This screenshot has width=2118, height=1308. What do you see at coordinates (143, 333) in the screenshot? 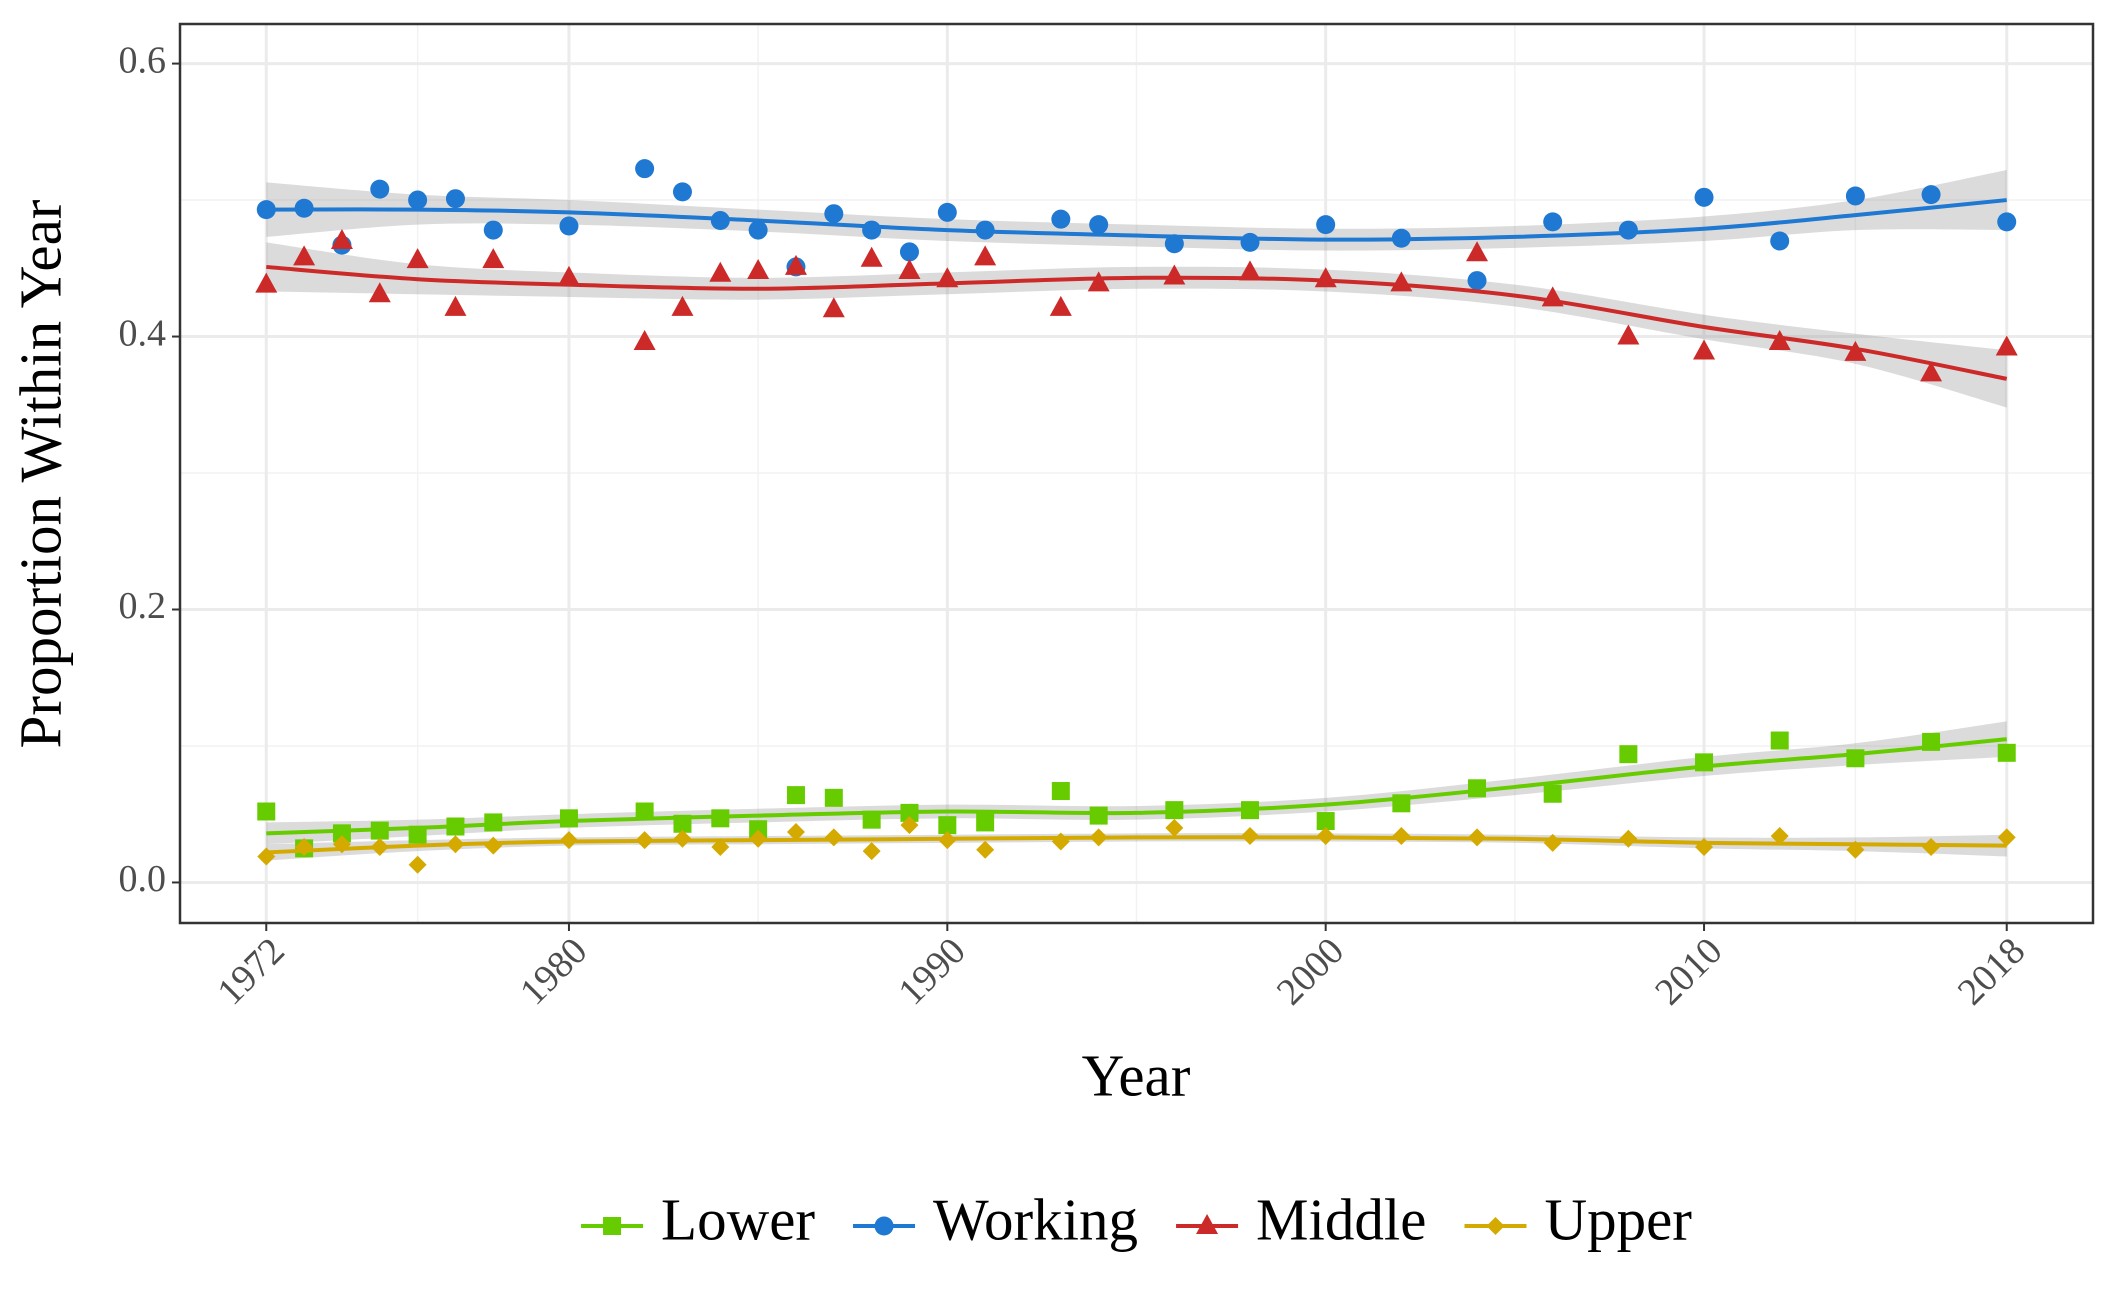
I see `y-tick-label: 0.4` at bounding box center [143, 333].